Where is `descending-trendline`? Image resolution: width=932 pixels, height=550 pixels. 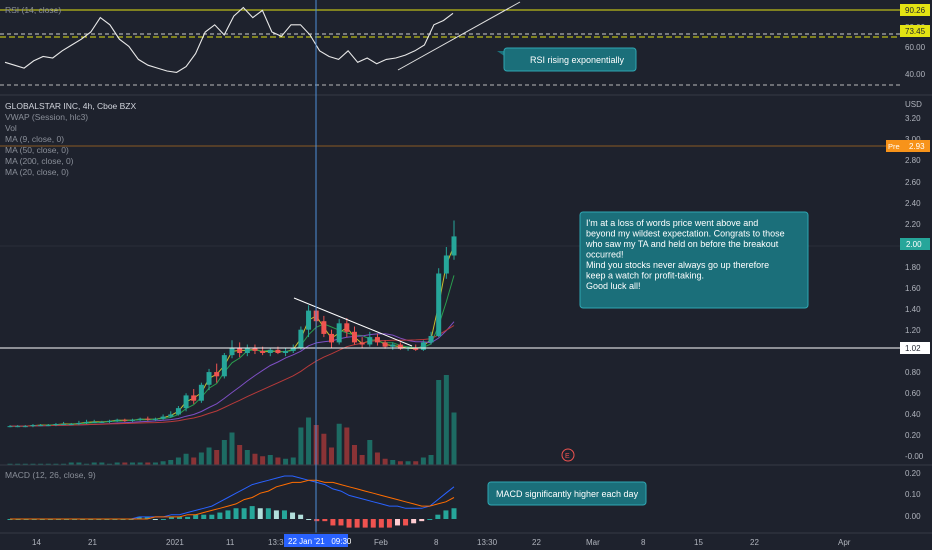 descending-trendline is located at coordinates (353, 322).